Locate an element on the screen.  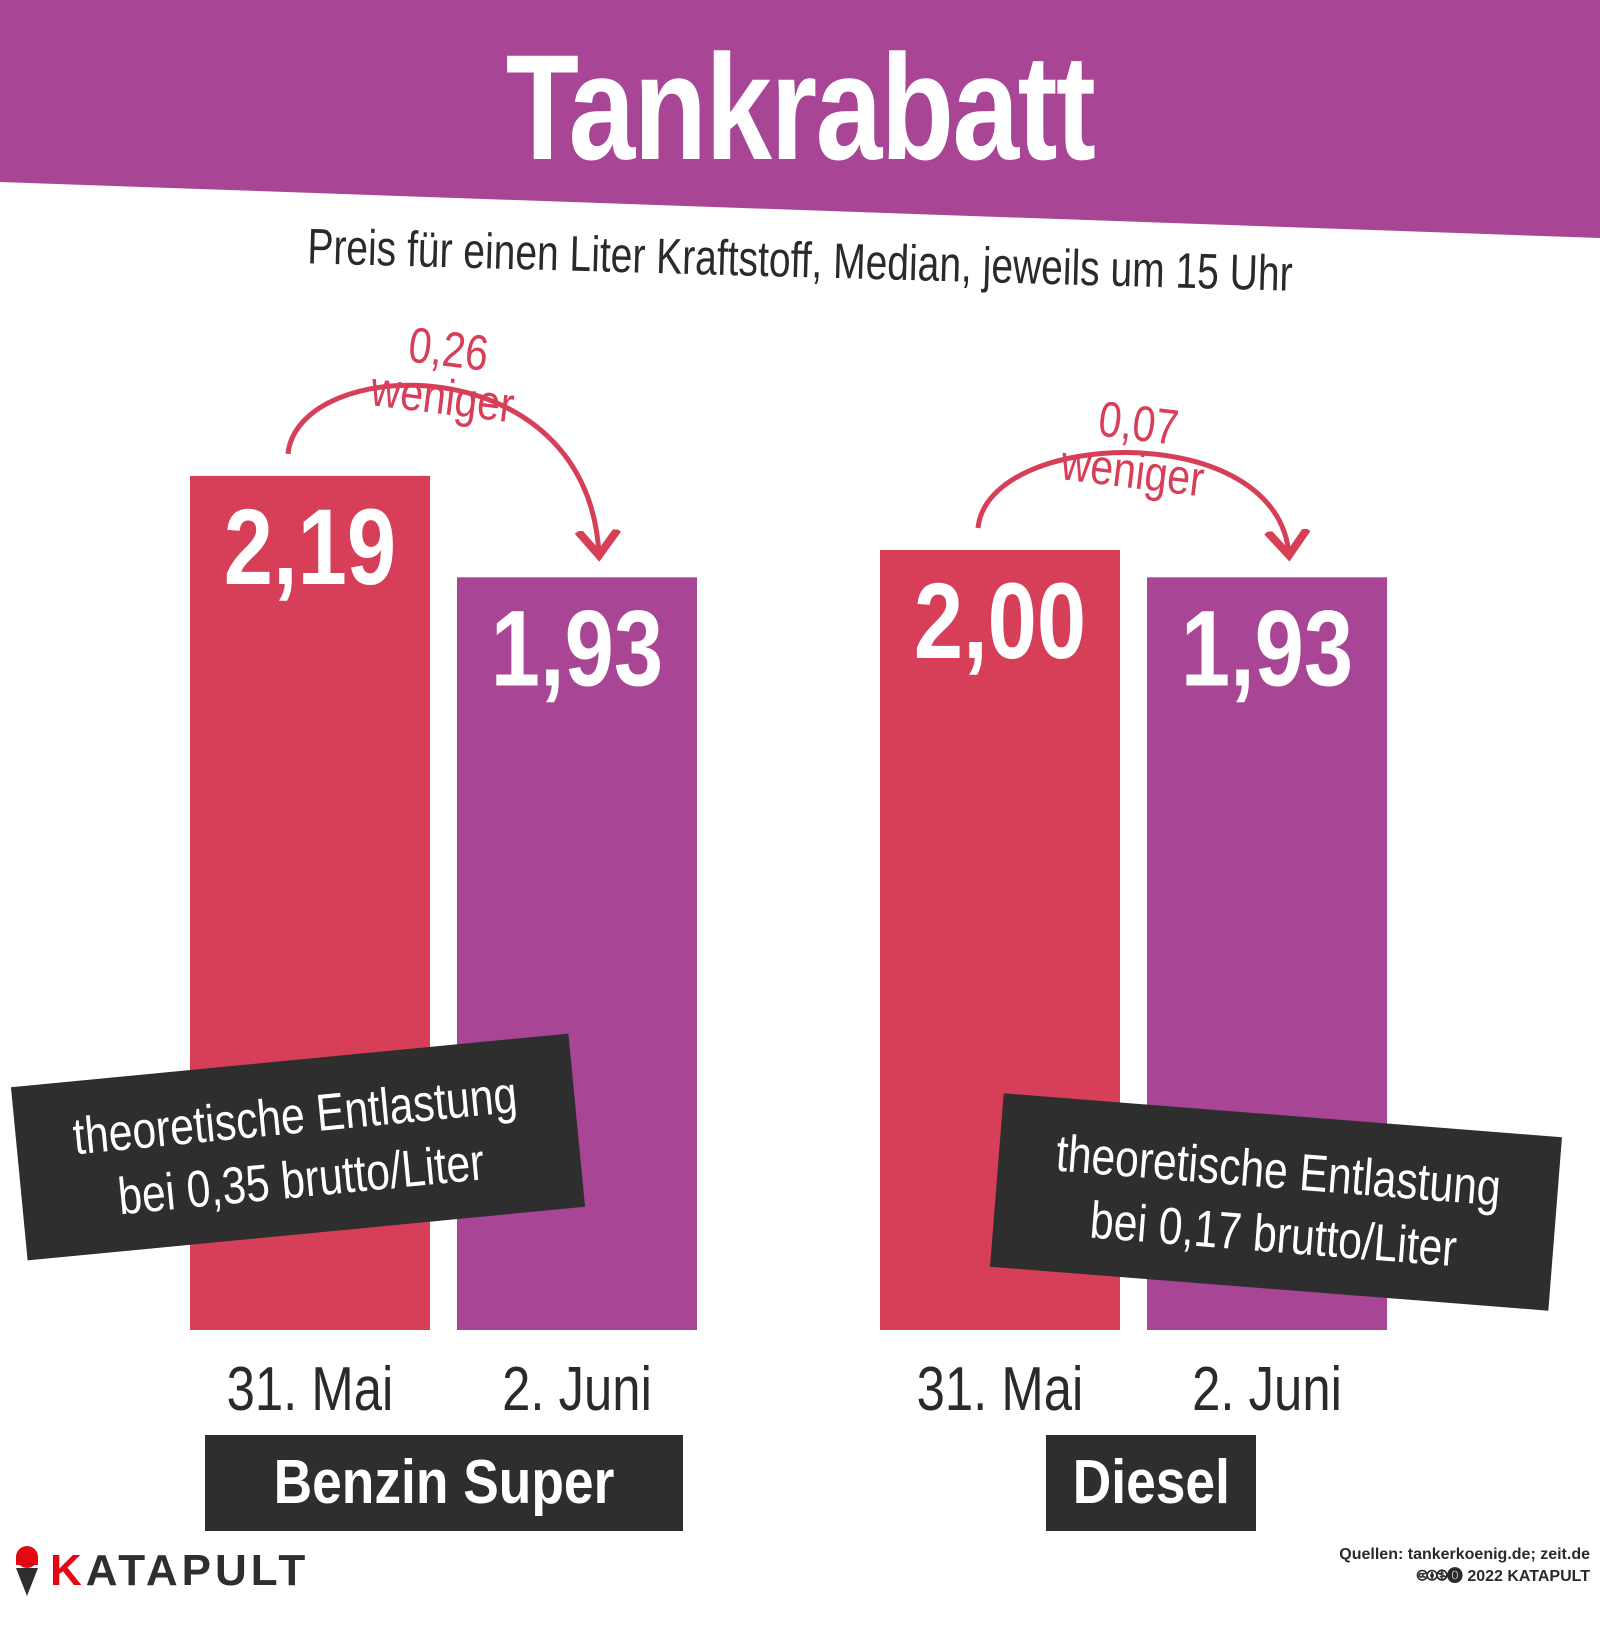
value-label-1-0: 2,00 is located at coordinates (1000, 621).